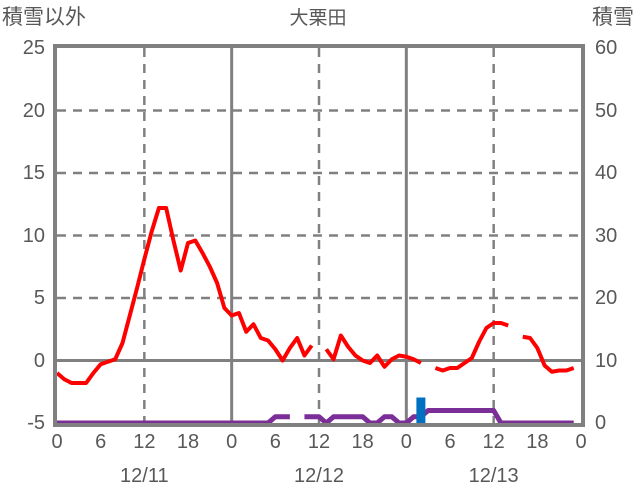 The width and height of the screenshot is (636, 501). Describe the element at coordinates (144, 476) in the screenshot. I see `x-axis-day-label: 12/11` at that location.